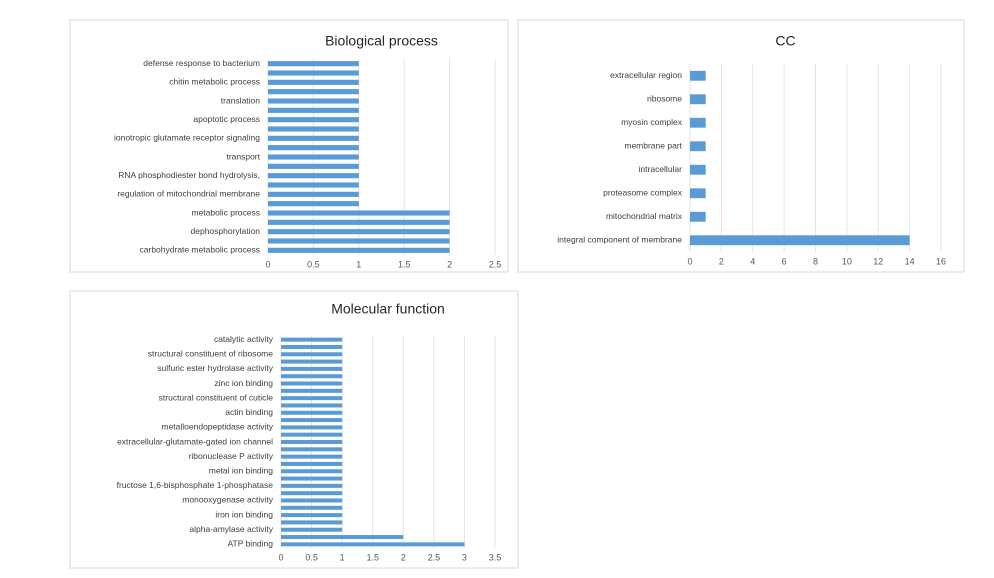 This screenshot has height=578, width=994. I want to click on x-tick-label: 4, so click(752, 261).